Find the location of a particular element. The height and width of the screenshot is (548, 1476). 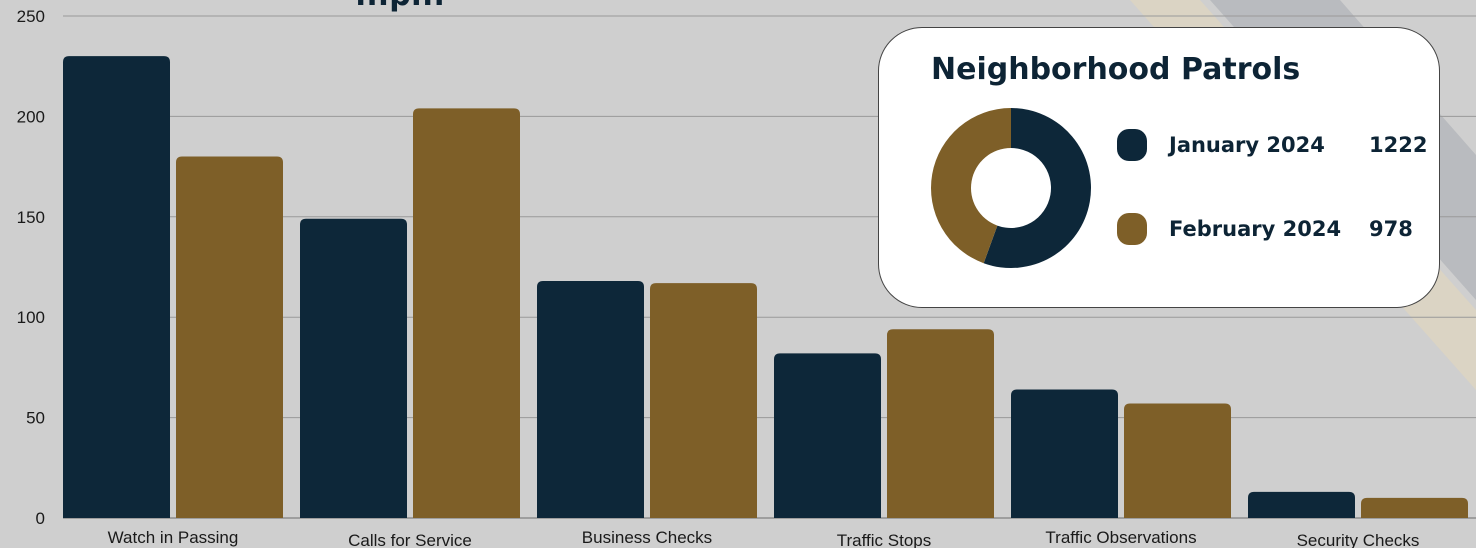

legend-item-january: January 2024 1222 is located at coordinates (1277, 145).